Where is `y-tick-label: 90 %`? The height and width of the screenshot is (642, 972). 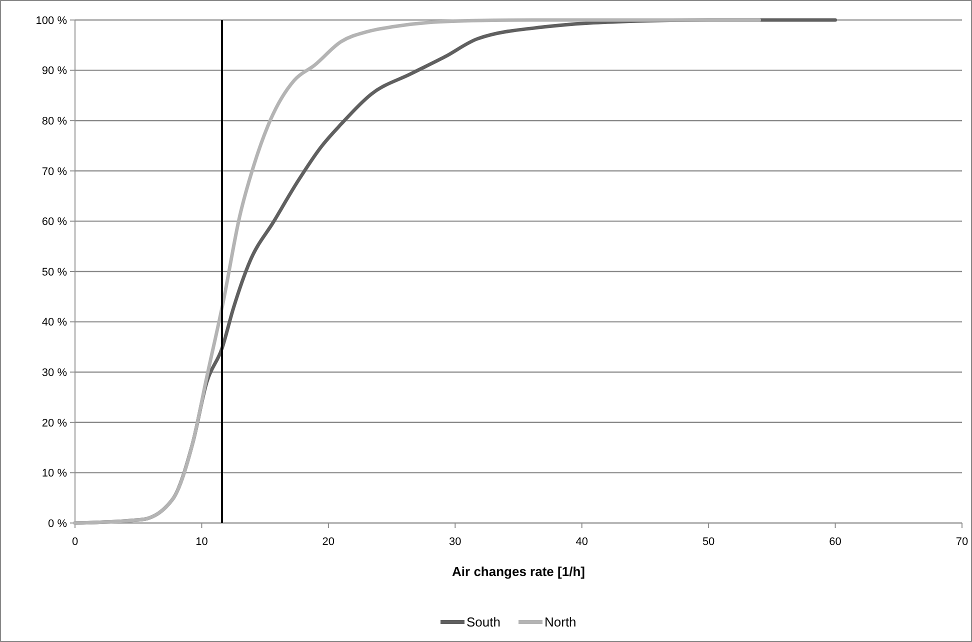 y-tick-label: 90 % is located at coordinates (55, 71).